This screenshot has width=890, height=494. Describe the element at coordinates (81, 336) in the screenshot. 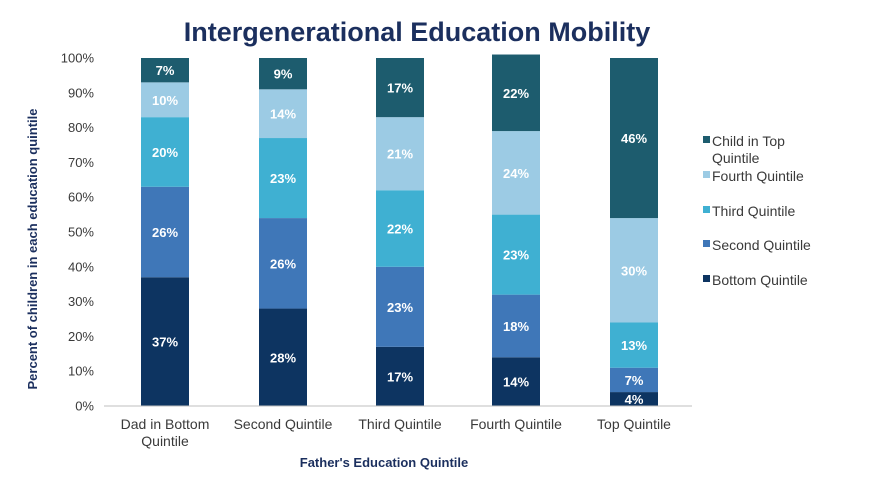

I see `y-tick-label: 20%` at that location.